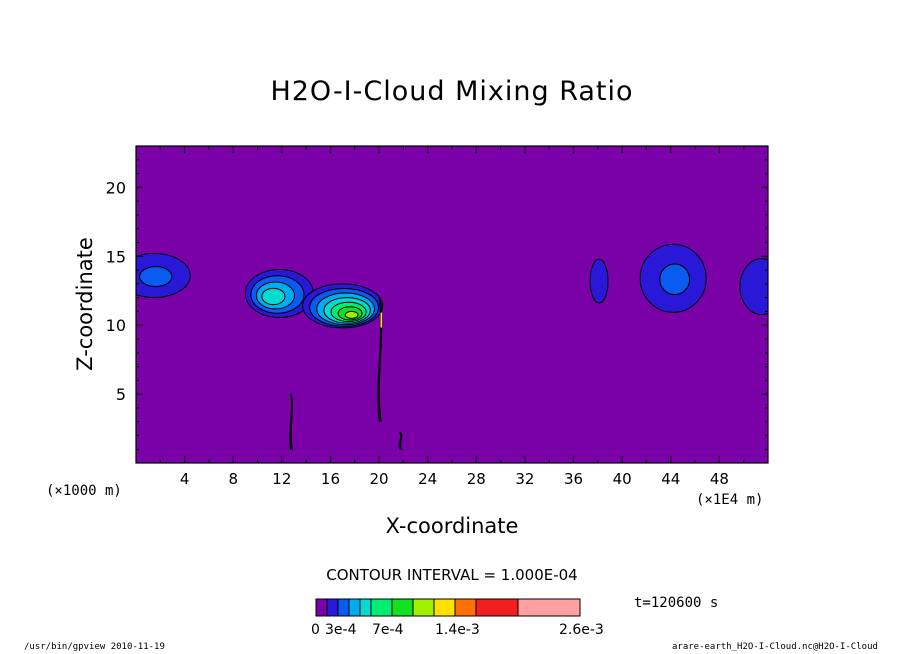 The width and height of the screenshot is (904, 654). Describe the element at coordinates (116, 256) in the screenshot. I see `y-tick-label: 15` at that location.